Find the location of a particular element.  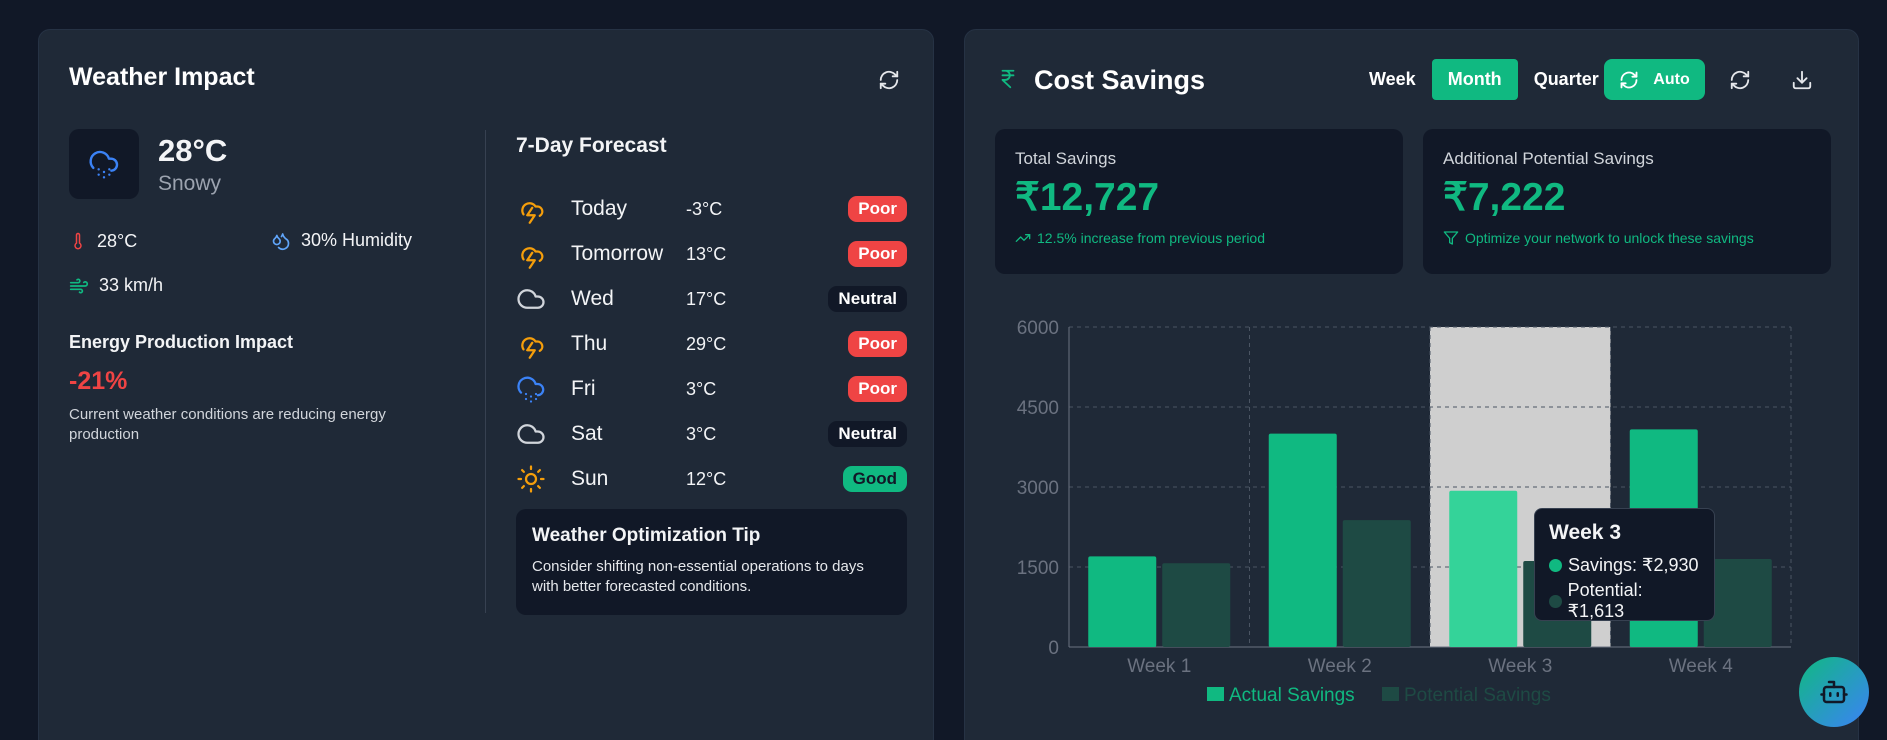

y-tick-label: 6000 is located at coordinates (1038, 328).